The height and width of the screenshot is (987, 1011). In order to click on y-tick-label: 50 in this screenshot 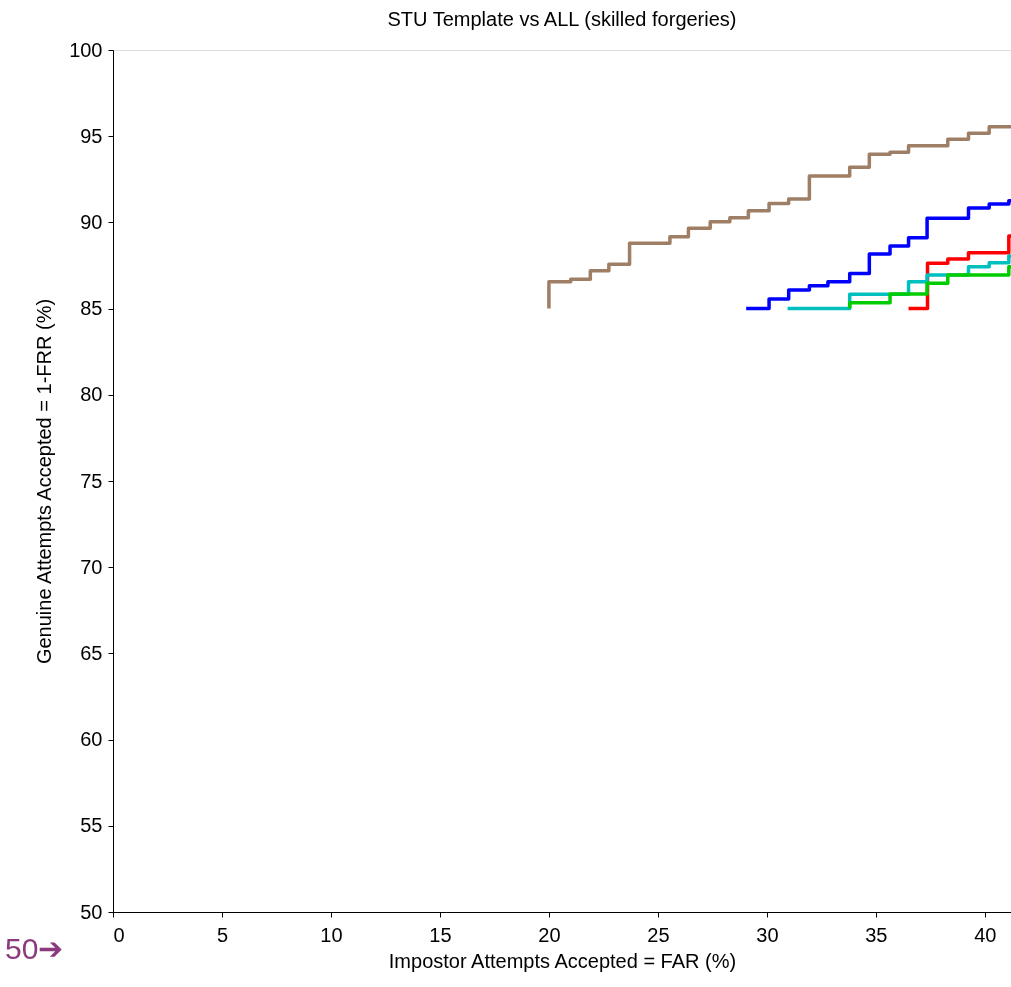, I will do `click(91, 911)`.